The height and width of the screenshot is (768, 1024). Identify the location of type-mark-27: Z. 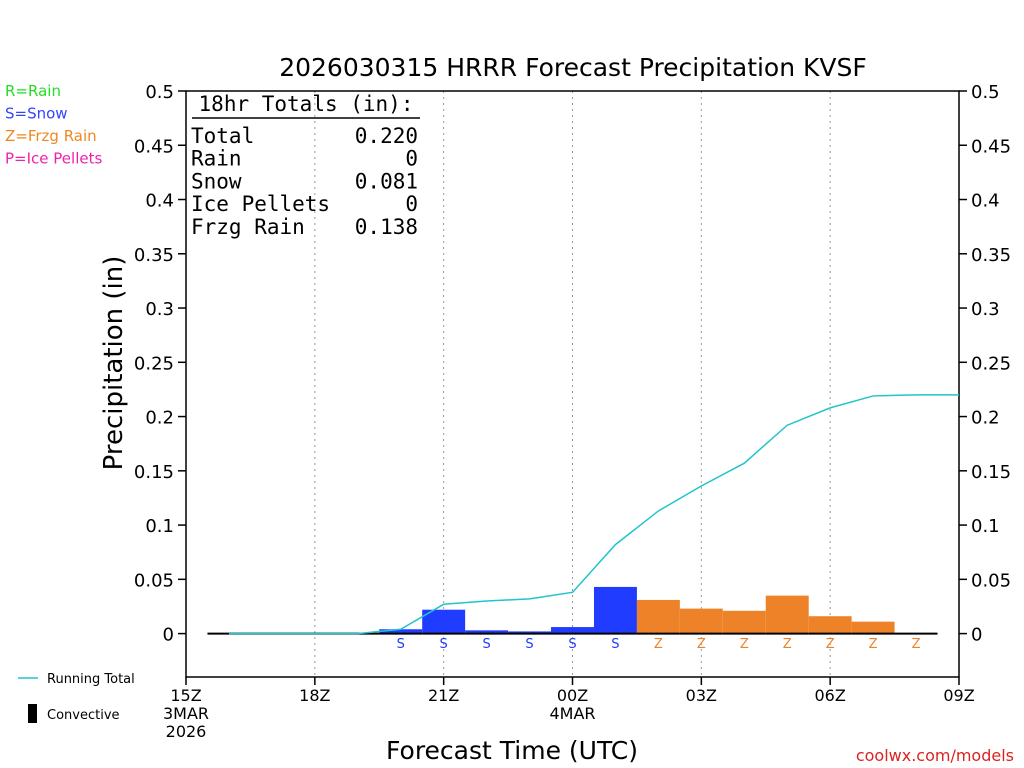
(701, 644).